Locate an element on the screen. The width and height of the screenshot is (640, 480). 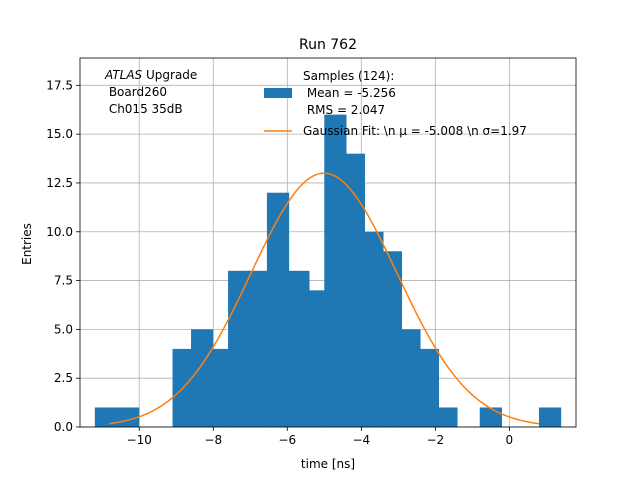
x-tick-label: −6 is located at coordinates (287, 440).